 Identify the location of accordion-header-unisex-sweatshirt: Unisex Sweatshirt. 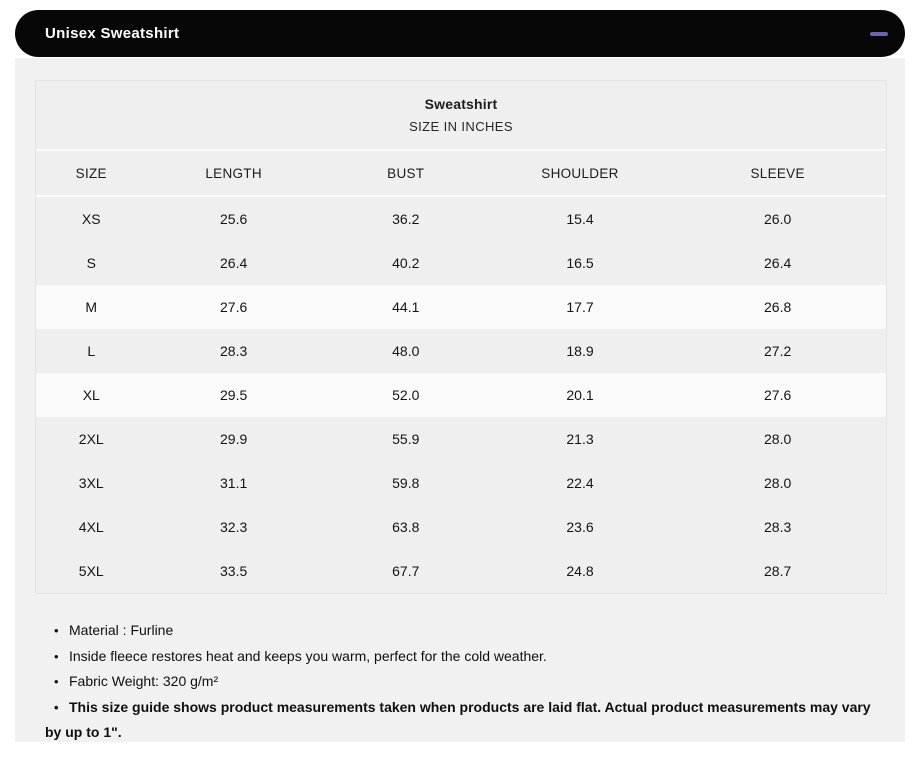
(460, 33).